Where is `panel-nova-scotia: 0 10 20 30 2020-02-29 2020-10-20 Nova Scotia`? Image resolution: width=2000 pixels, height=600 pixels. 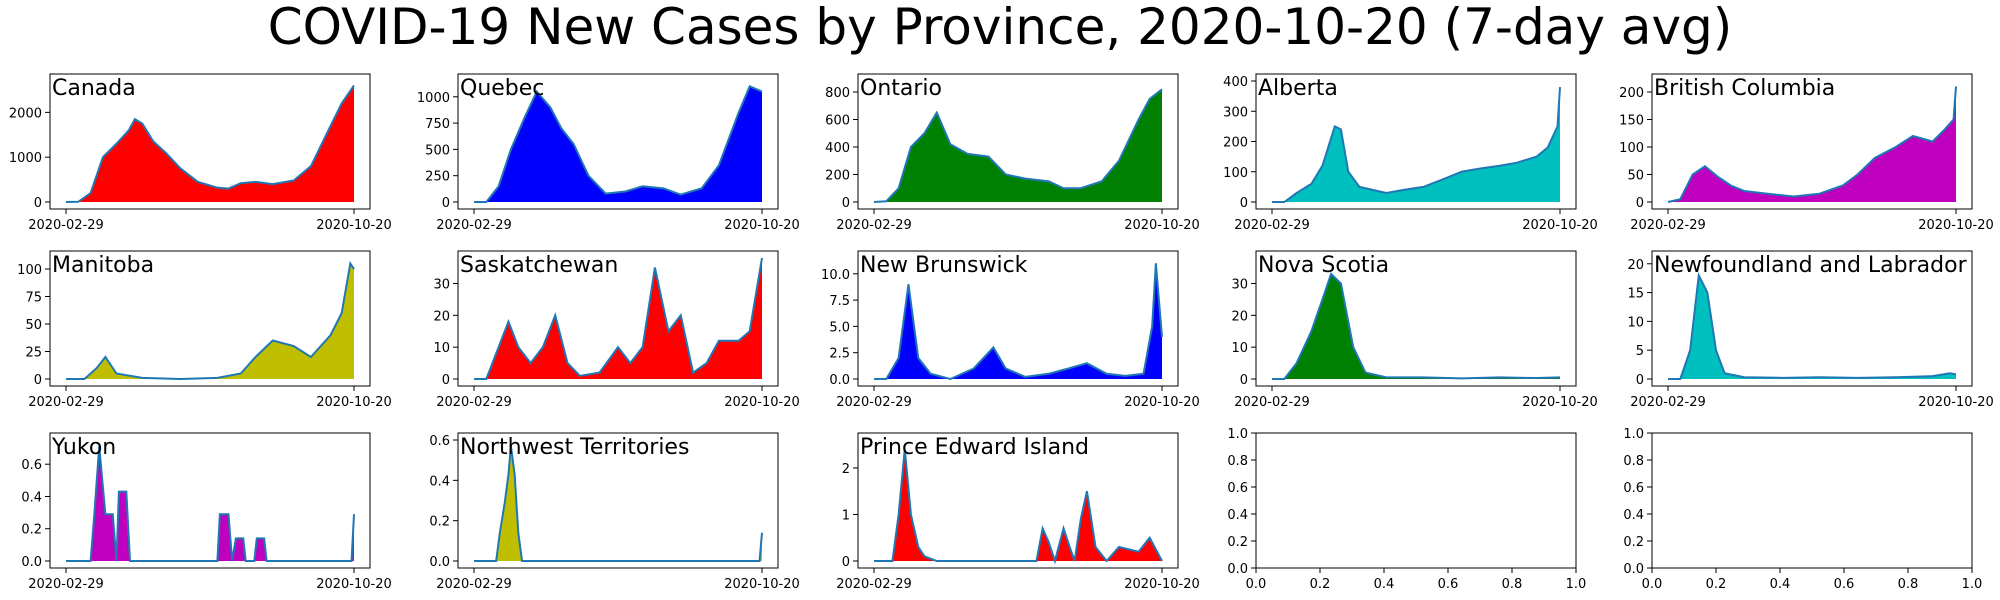
panel-nova-scotia: 0 10 20 30 2020-02-29 2020-10-20 Nova Scotia is located at coordinates (1414, 330).